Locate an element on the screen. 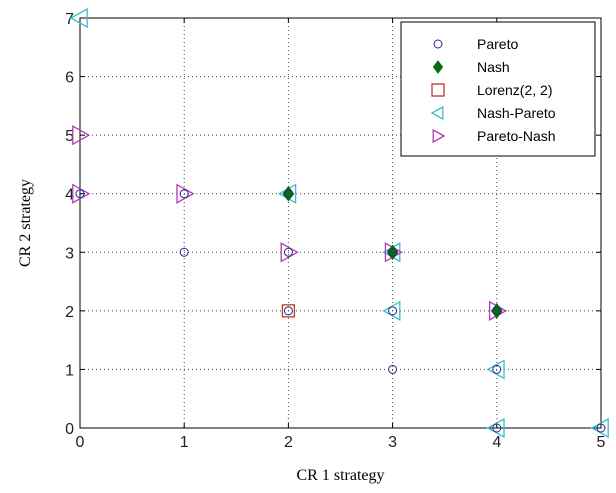  legend-label: Nash is located at coordinates (493, 67).